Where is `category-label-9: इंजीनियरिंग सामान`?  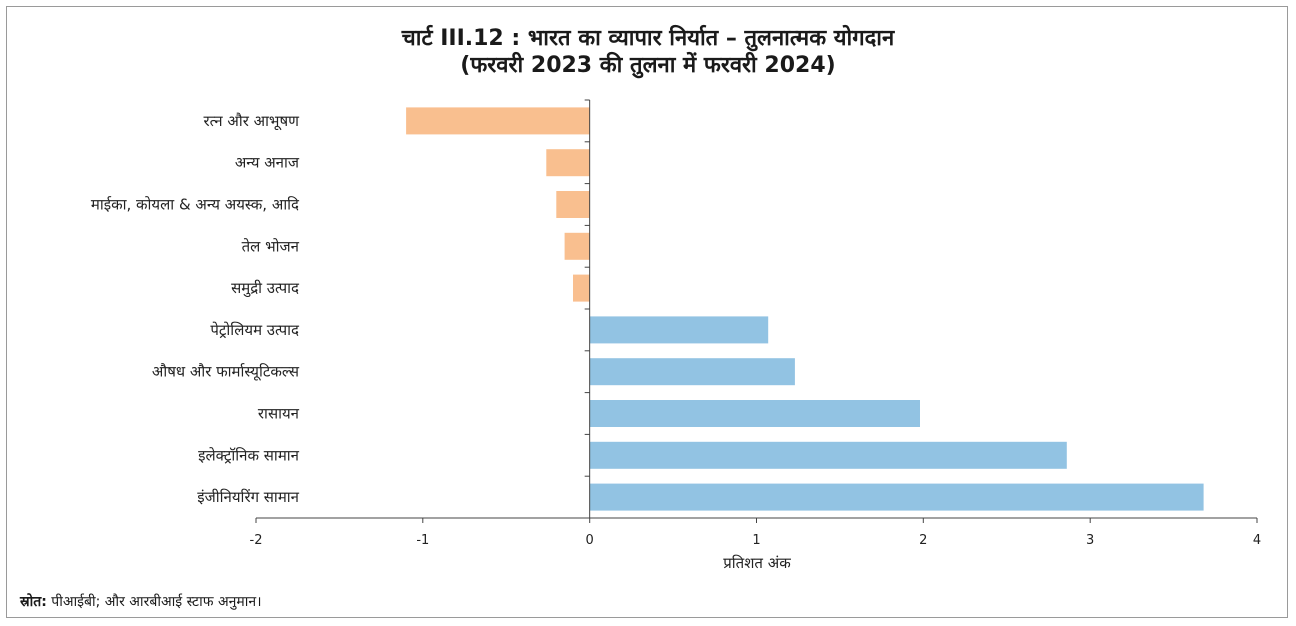
category-label-9: इंजीनियरिंग सामान is located at coordinates (248, 497).